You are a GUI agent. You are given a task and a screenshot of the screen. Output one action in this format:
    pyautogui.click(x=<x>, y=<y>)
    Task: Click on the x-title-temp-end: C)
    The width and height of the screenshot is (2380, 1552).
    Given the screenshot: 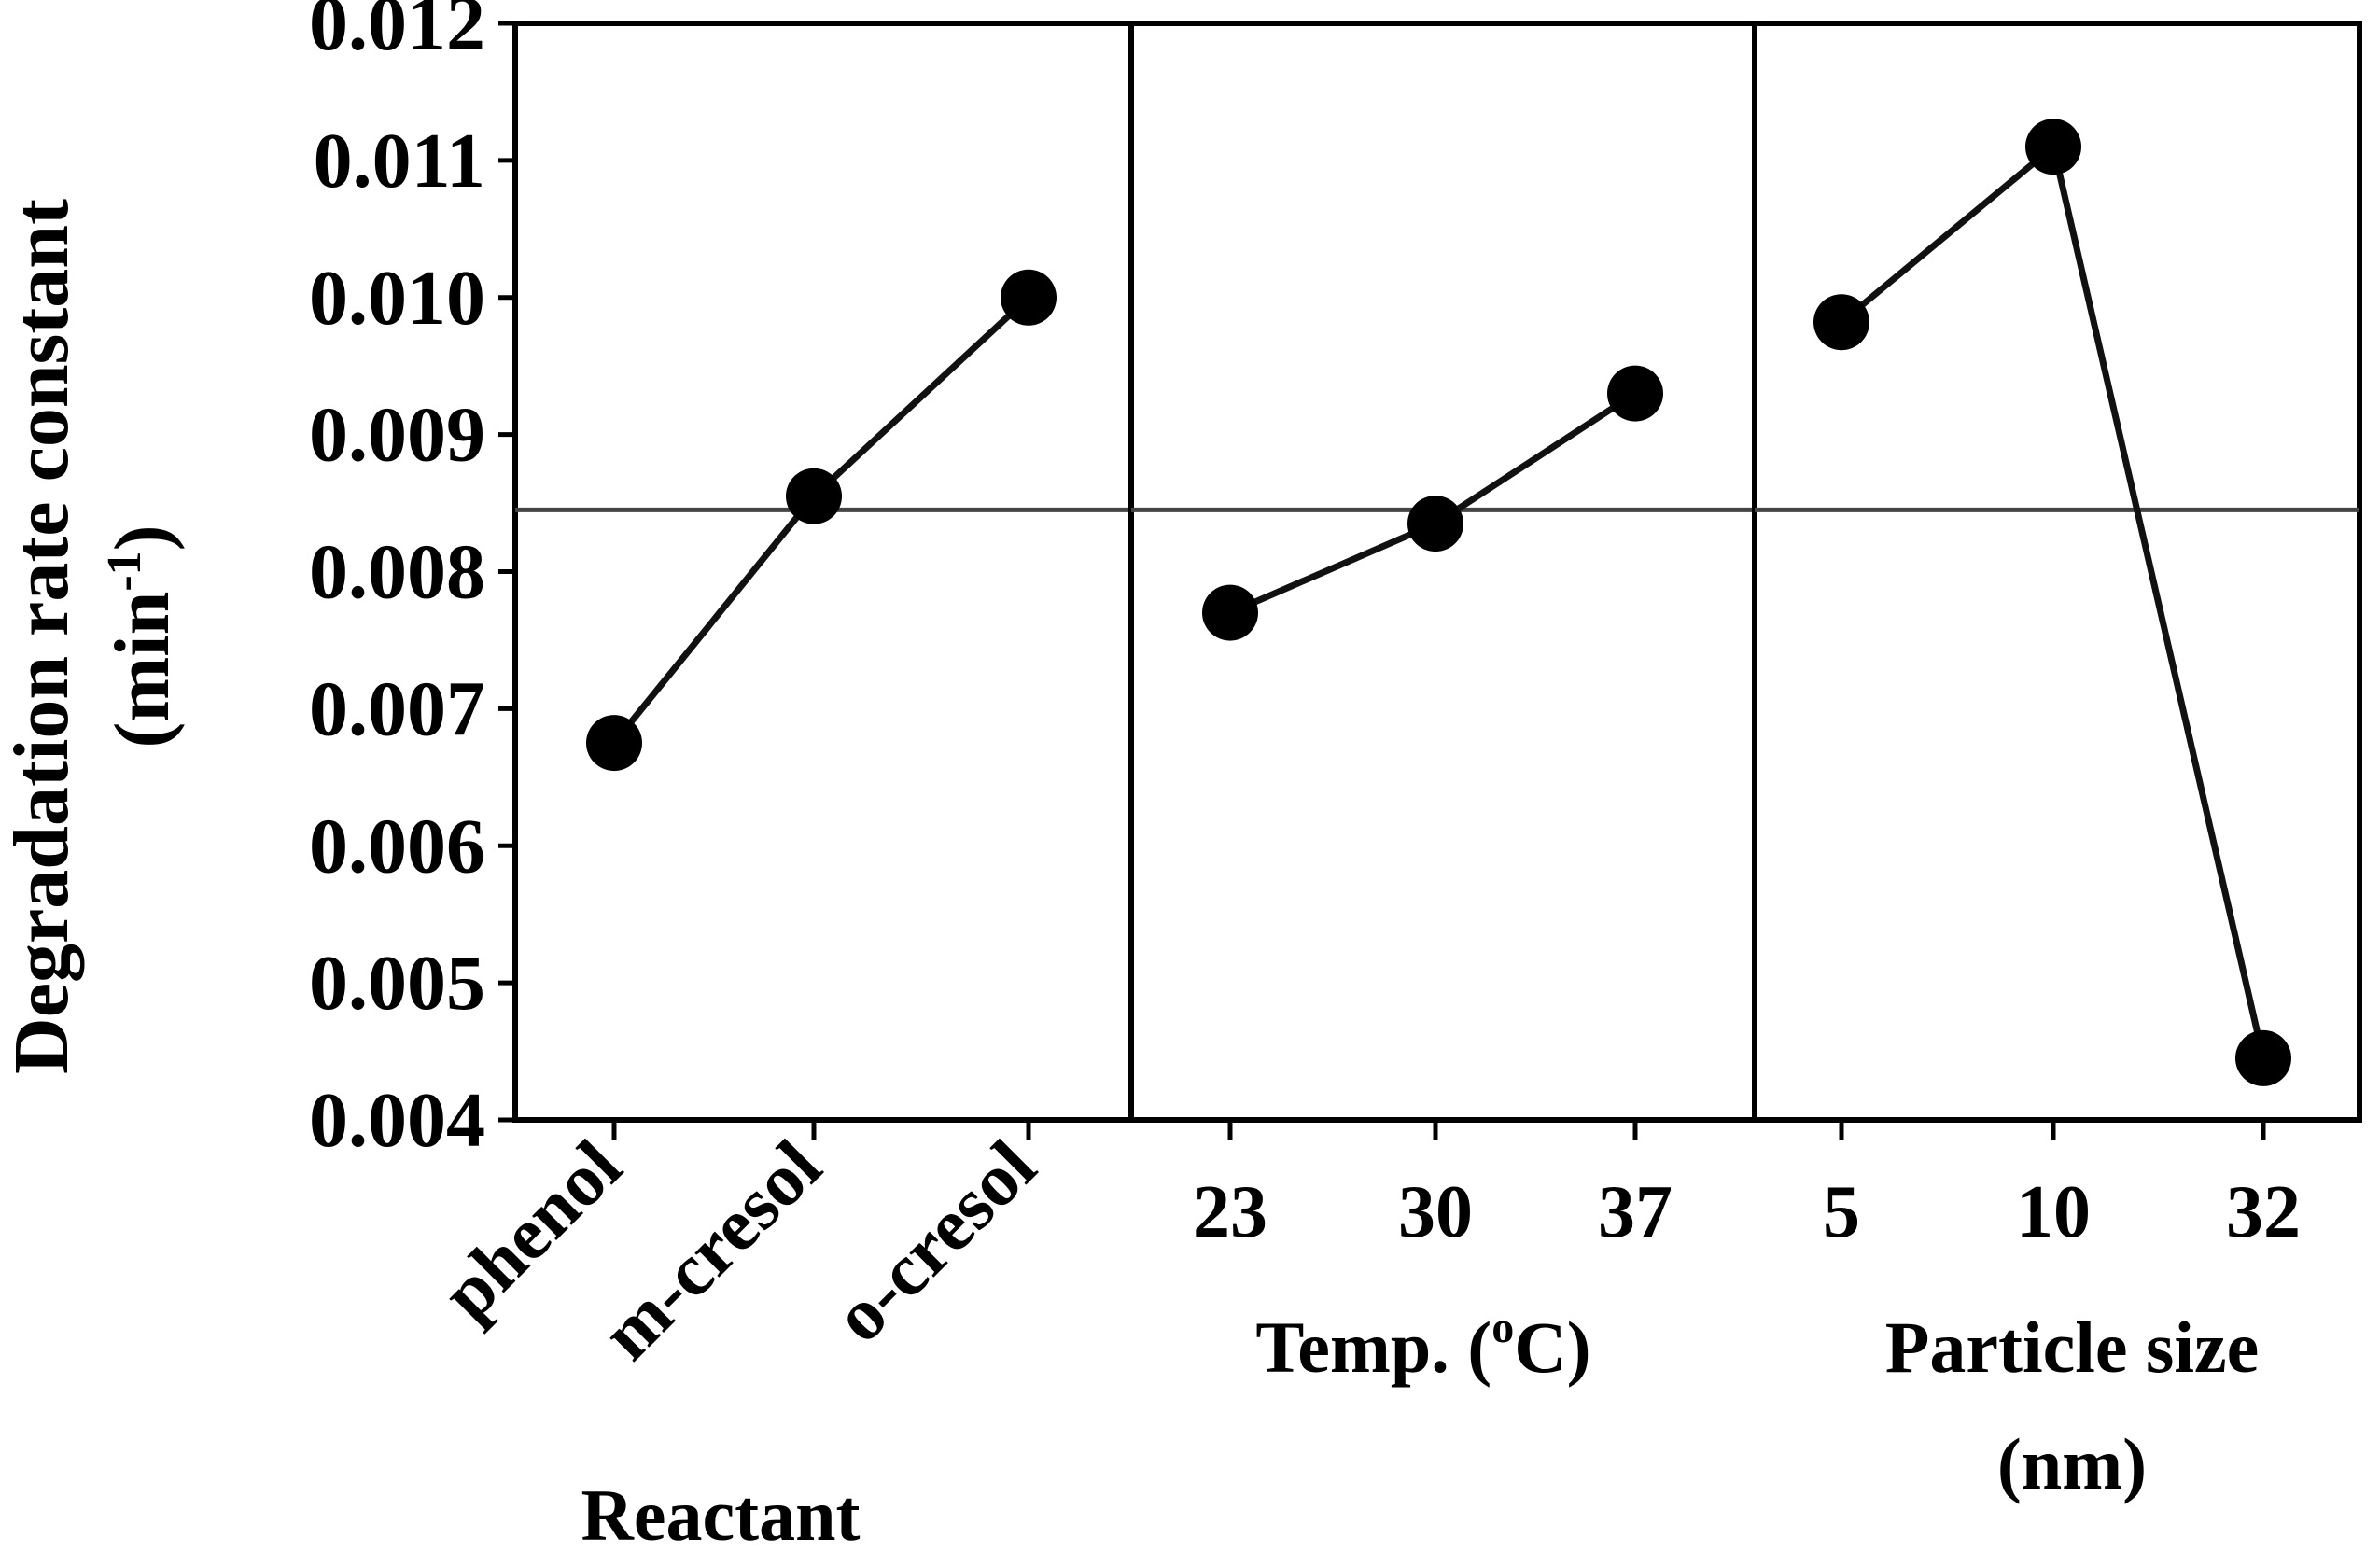 What is the action you would take?
    pyautogui.click(x=1552, y=1347)
    